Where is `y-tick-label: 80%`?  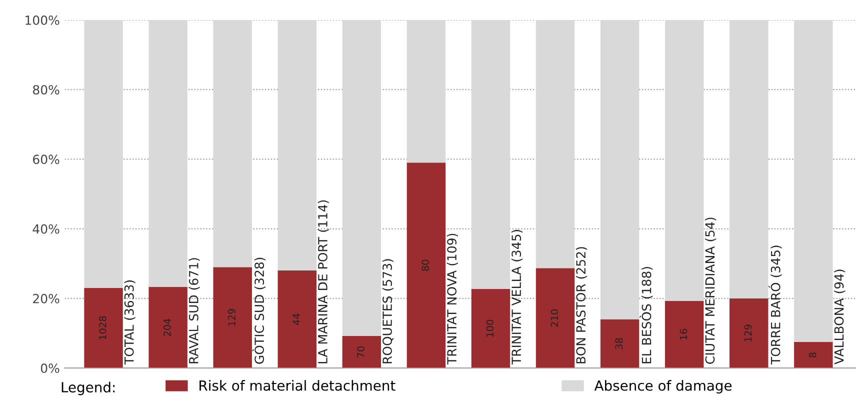 y-tick-label: 80% is located at coordinates (46, 90).